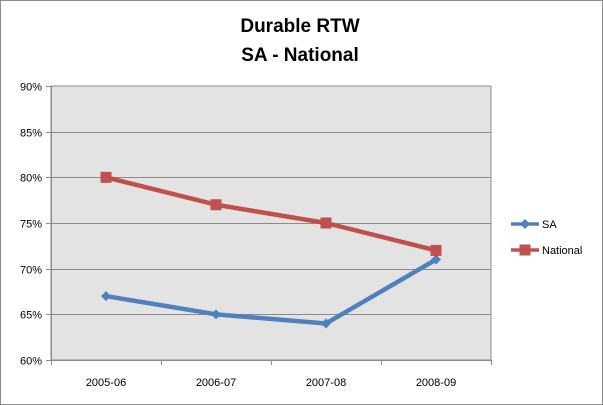  Describe the element at coordinates (31, 271) in the screenshot. I see `y-tick-label: 70%` at that location.